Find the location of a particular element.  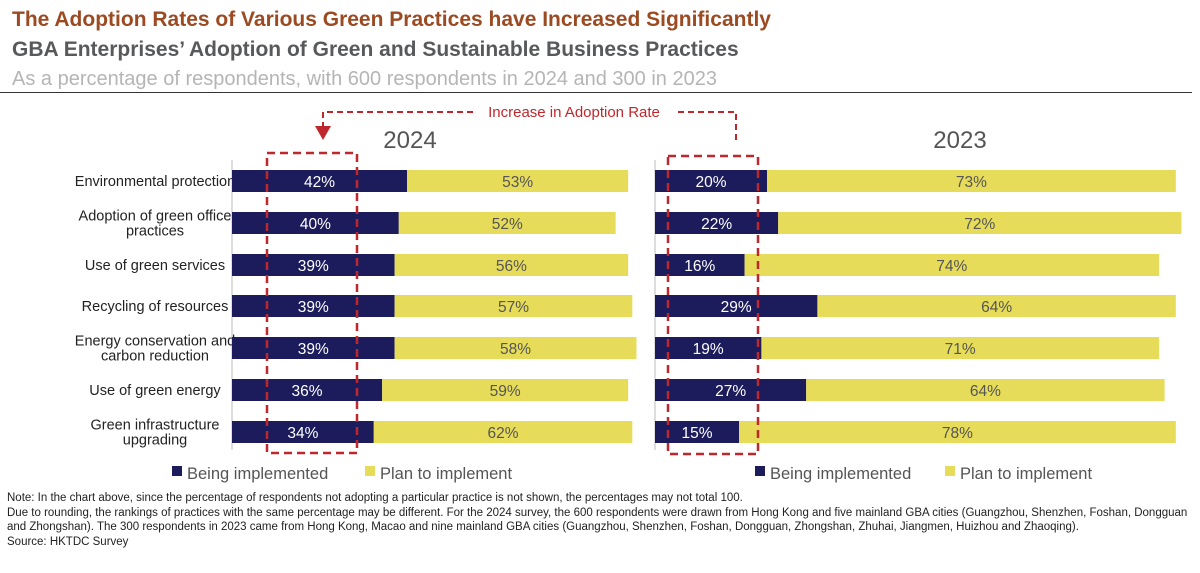

data-label: 34% is located at coordinates (302, 433).